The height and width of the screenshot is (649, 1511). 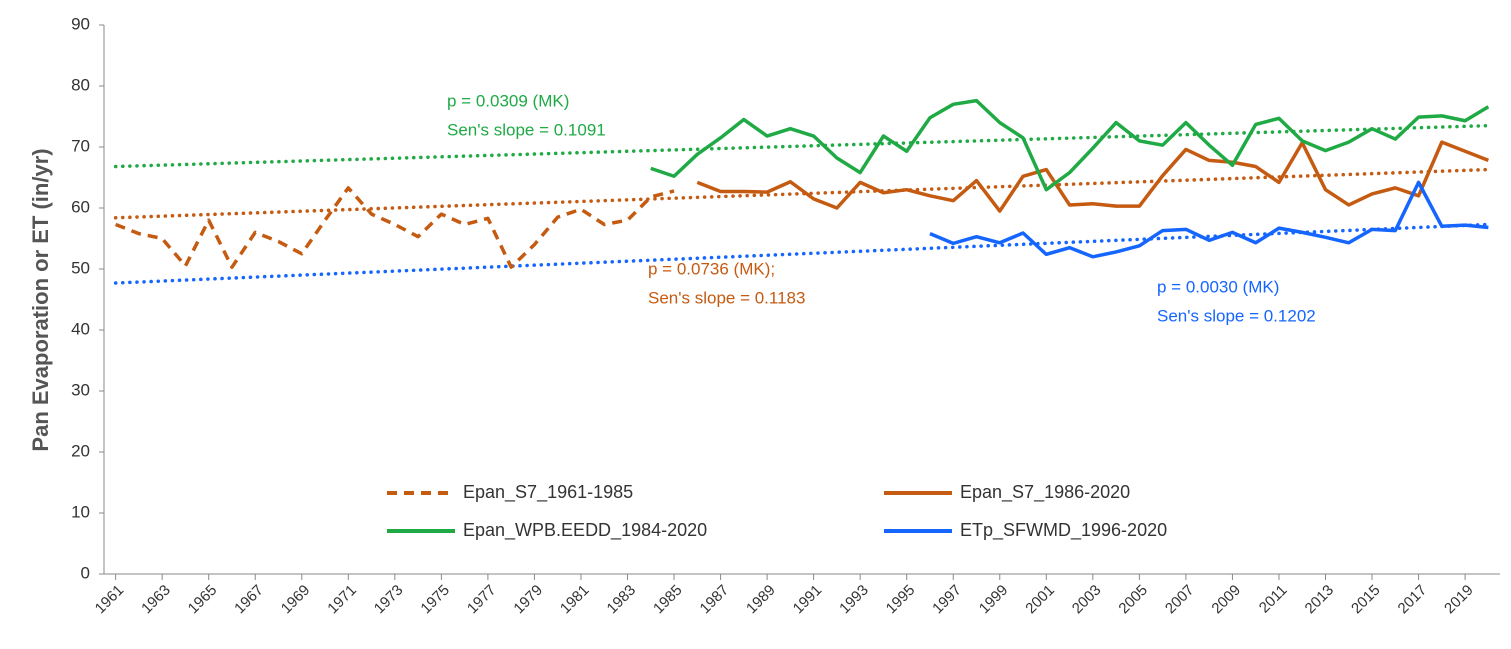 I want to click on x-tick-label: 1979, so click(x=528, y=600).